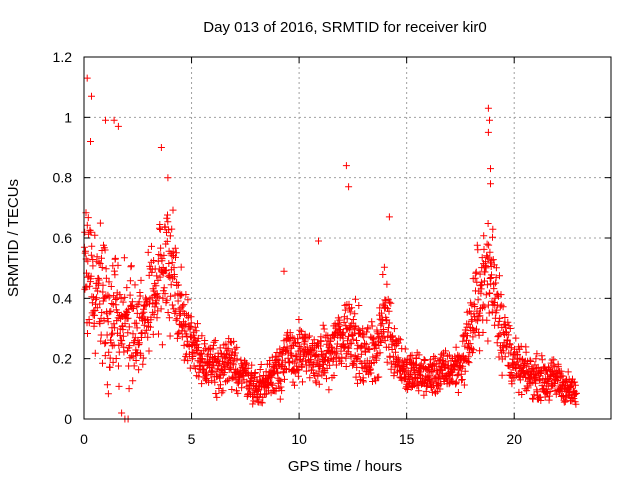 The image size is (640, 480). I want to click on y-axis-label: SRMTID / TECUs, so click(13, 238).